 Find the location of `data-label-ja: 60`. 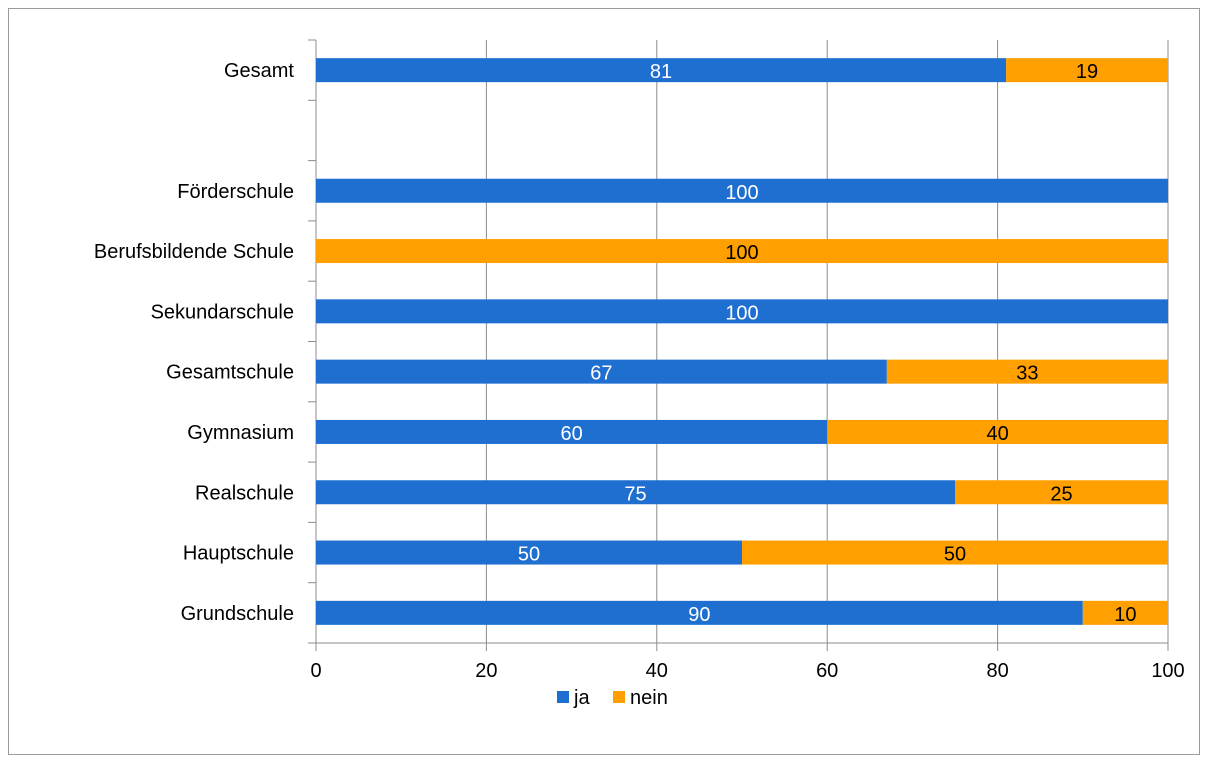

data-label-ja: 60 is located at coordinates (571, 434).